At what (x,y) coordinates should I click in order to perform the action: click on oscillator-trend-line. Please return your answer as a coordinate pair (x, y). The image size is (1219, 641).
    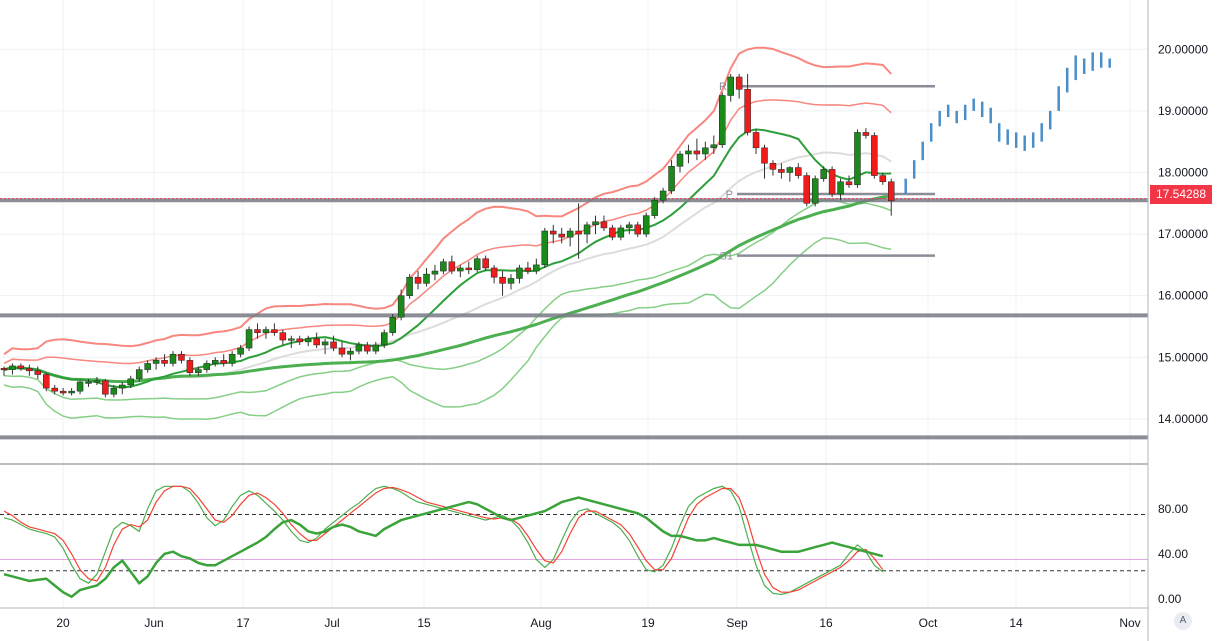
    Looking at the image, I should click on (443, 547).